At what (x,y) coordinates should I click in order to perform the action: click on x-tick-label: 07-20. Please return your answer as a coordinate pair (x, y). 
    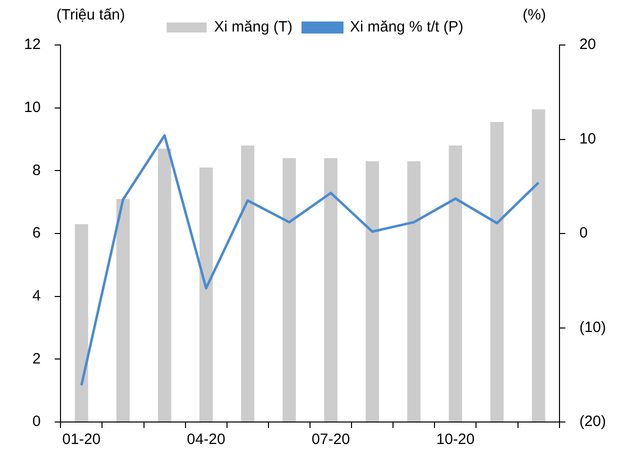
    Looking at the image, I should click on (331, 439).